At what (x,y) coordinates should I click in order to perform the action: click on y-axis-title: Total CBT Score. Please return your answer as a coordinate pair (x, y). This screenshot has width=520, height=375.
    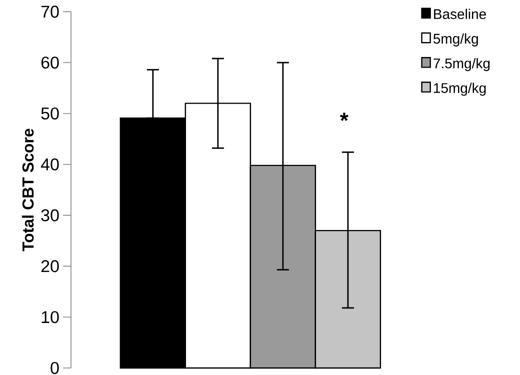
    Looking at the image, I should click on (28, 190).